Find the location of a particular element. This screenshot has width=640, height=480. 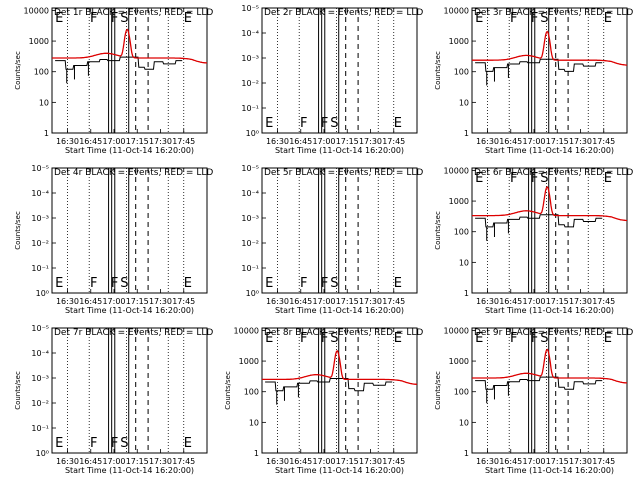

panel-title: Det 6r BLACK = Events, RED = LLD is located at coordinates (553, 173).